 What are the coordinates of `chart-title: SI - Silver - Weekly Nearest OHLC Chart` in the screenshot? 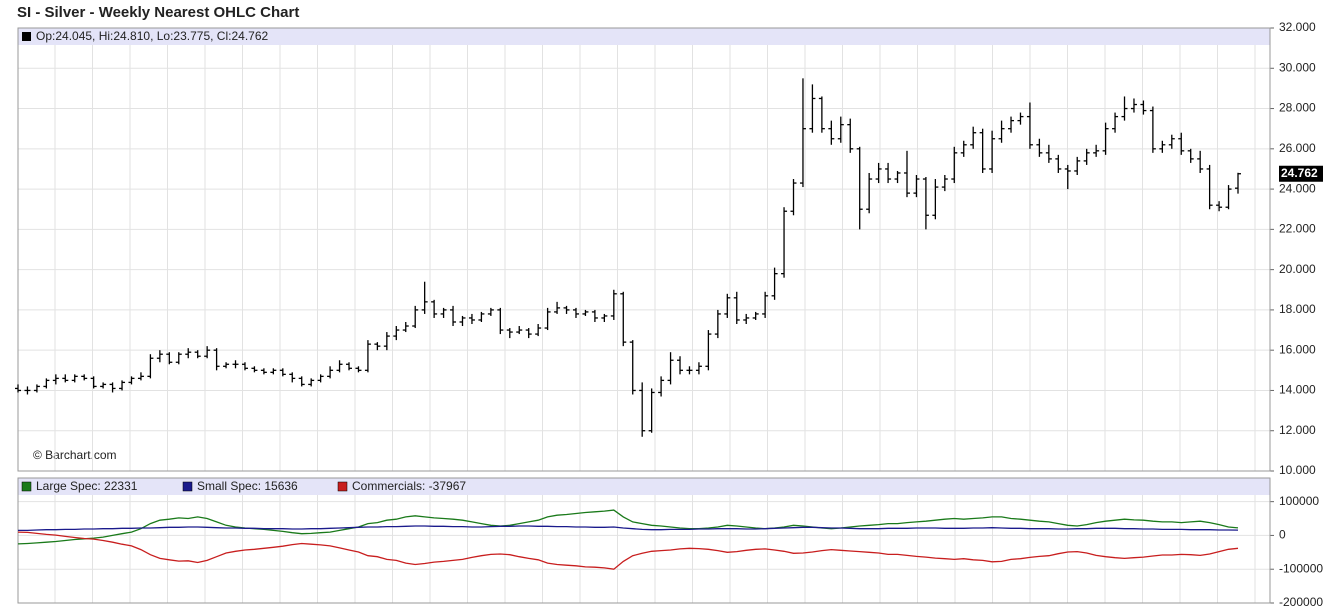 It's located at (158, 12).